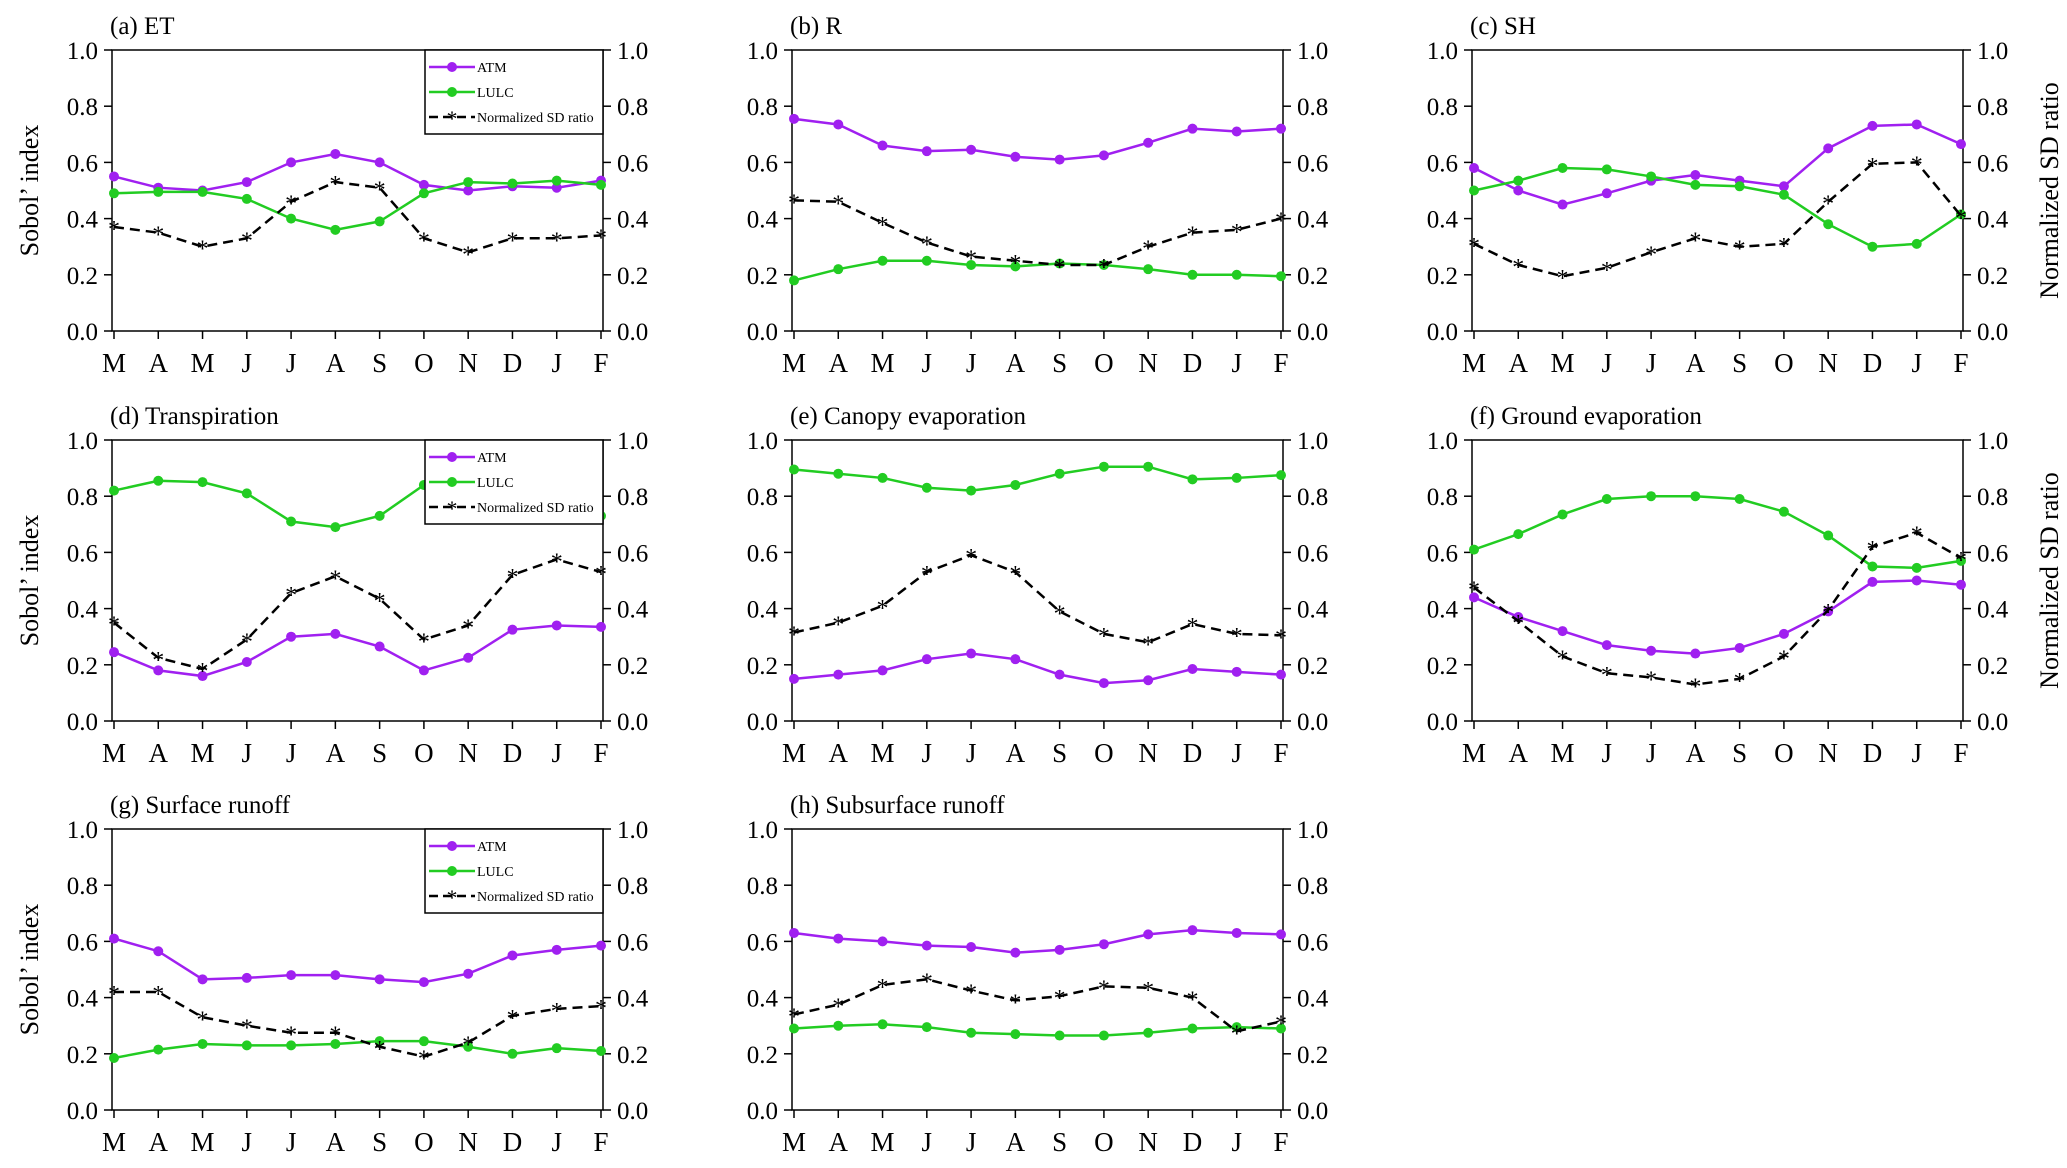  I want to click on panel-title: (d) Transpiration, so click(194, 416).